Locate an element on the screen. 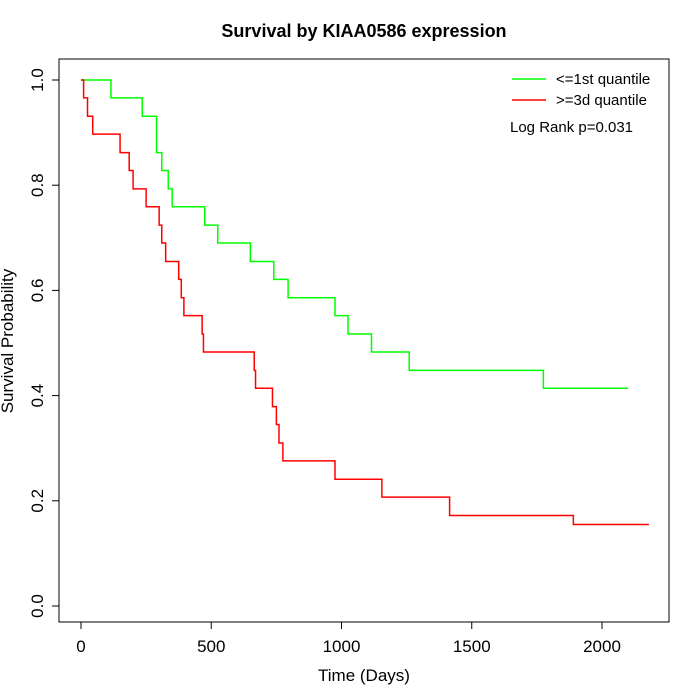 The width and height of the screenshot is (700, 700). y-tick-label: 0.4 is located at coordinates (37, 396).